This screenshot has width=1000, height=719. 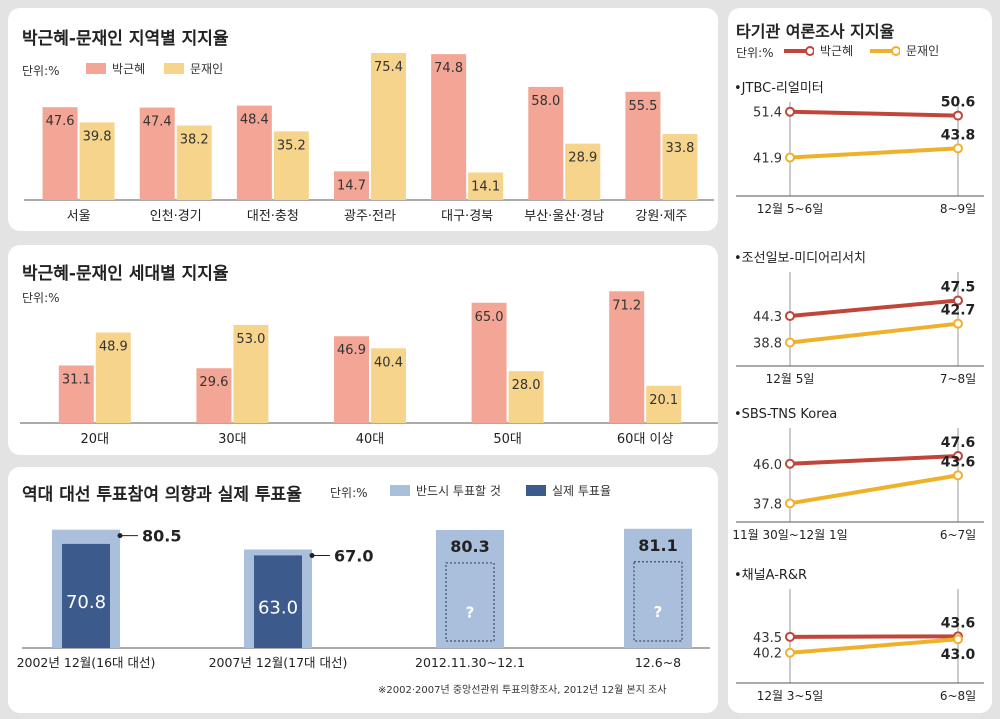 I want to click on bar-value-label: 71.2, so click(x=626, y=305).